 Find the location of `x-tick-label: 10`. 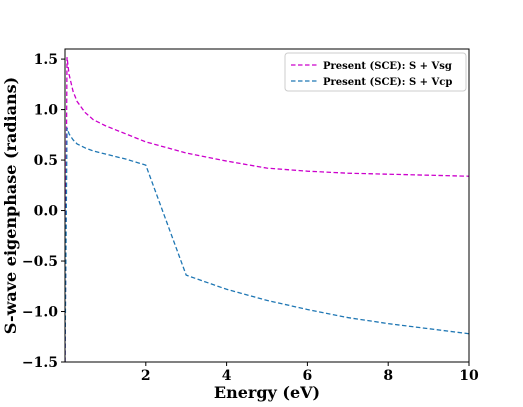

x-tick-label: 10 is located at coordinates (469, 376).